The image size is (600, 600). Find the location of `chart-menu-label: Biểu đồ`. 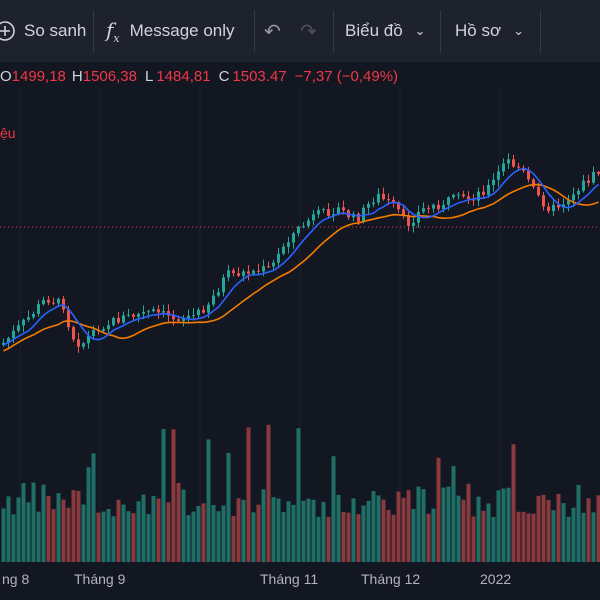

chart-menu-label: Biểu đồ is located at coordinates (374, 30).